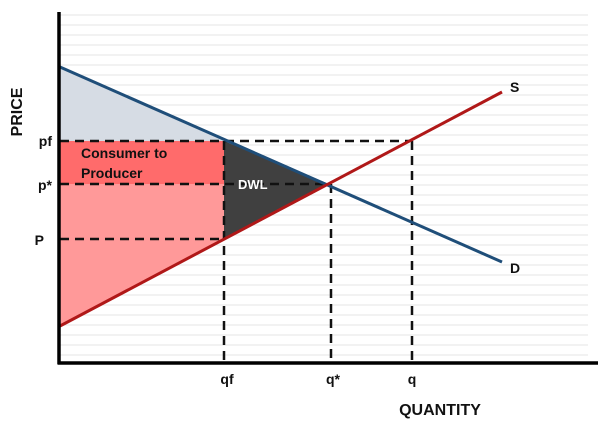 Image resolution: width=600 pixels, height=423 pixels. Describe the element at coordinates (412, 379) in the screenshot. I see `label-q: q` at that location.